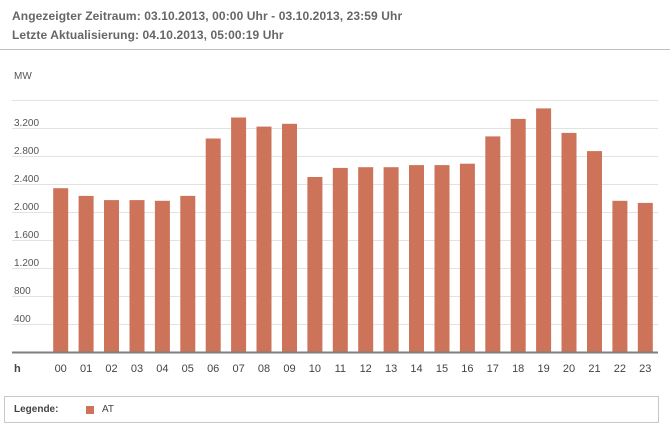  I want to click on legend-label-at: AT, so click(108, 409).